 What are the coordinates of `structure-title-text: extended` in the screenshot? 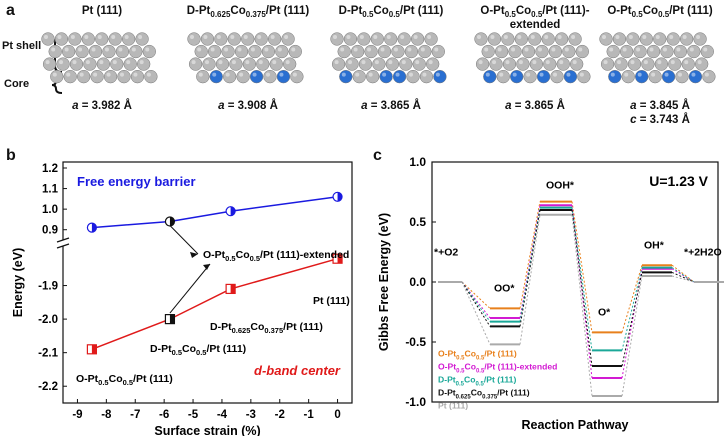 It's located at (535, 25).